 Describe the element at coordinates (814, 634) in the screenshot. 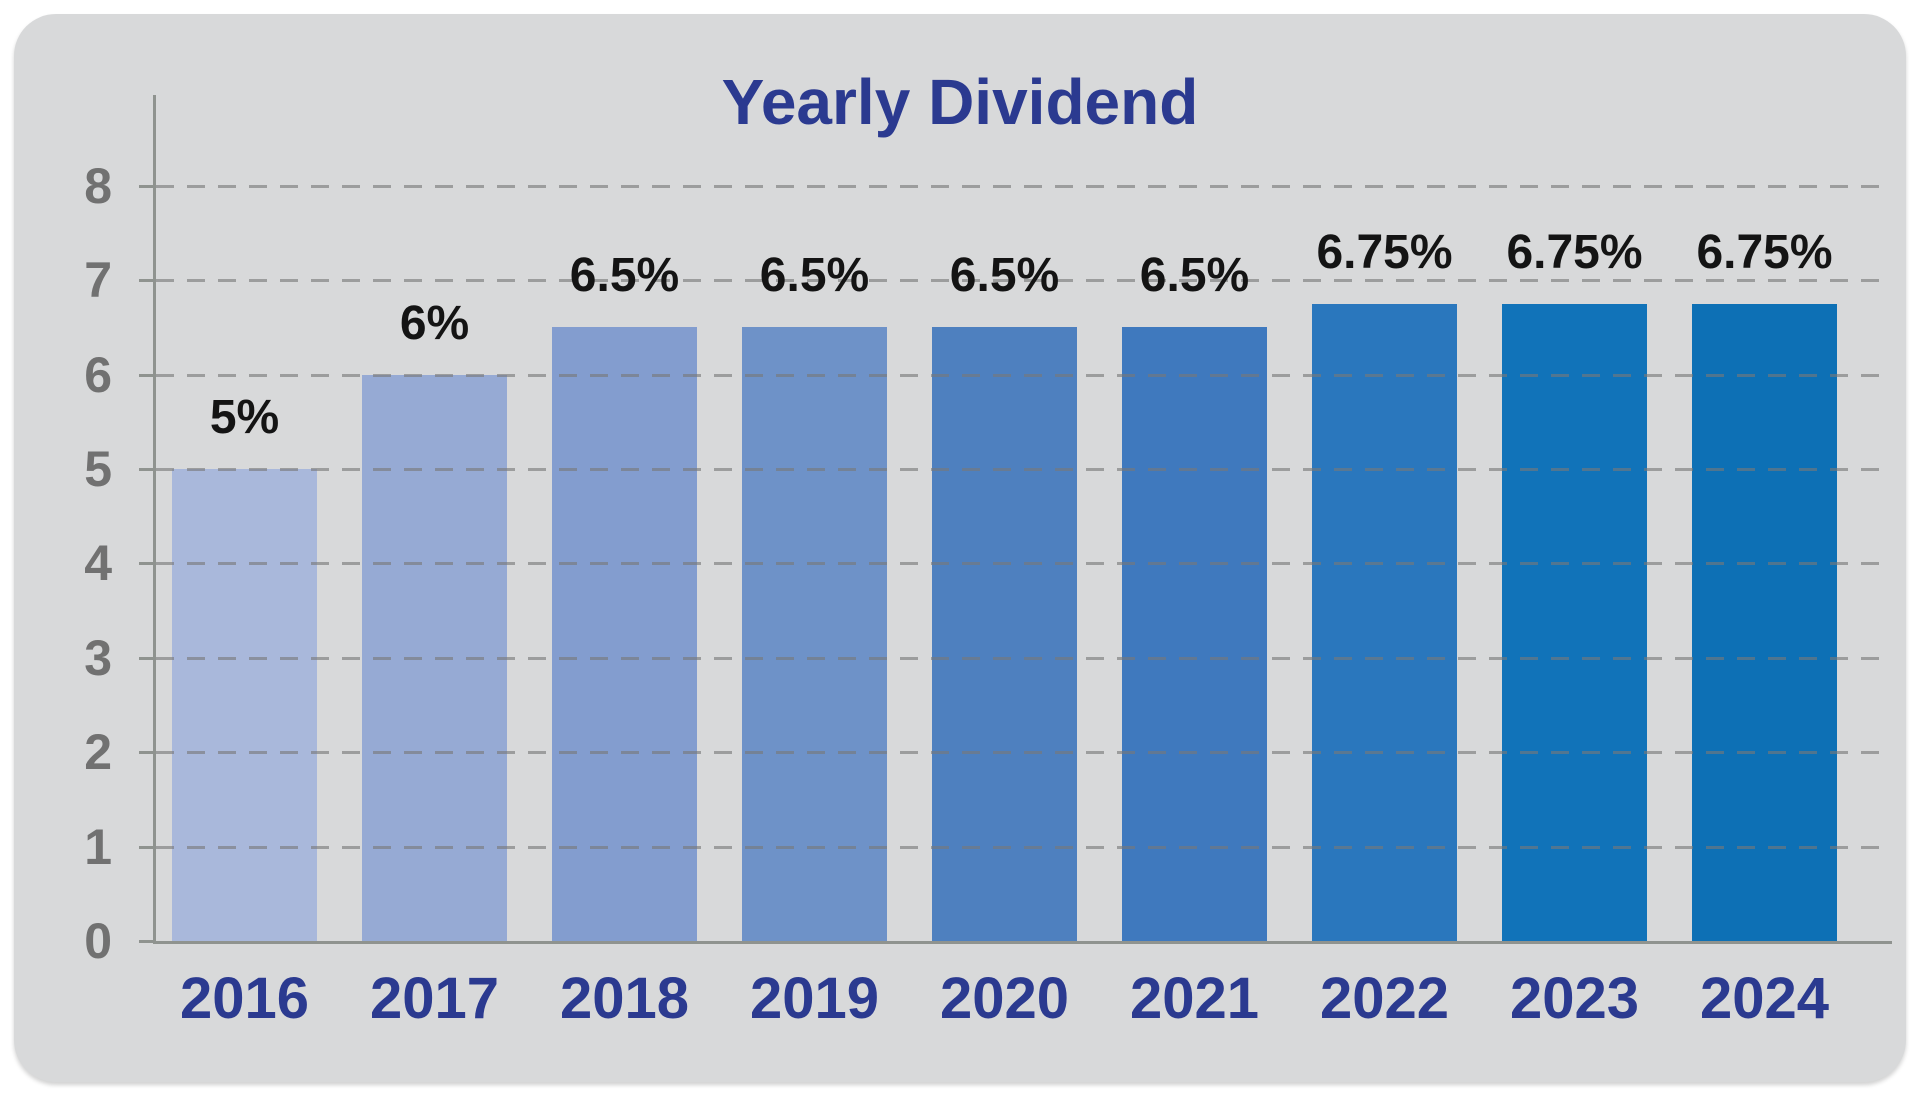

I see `bar-2019` at that location.